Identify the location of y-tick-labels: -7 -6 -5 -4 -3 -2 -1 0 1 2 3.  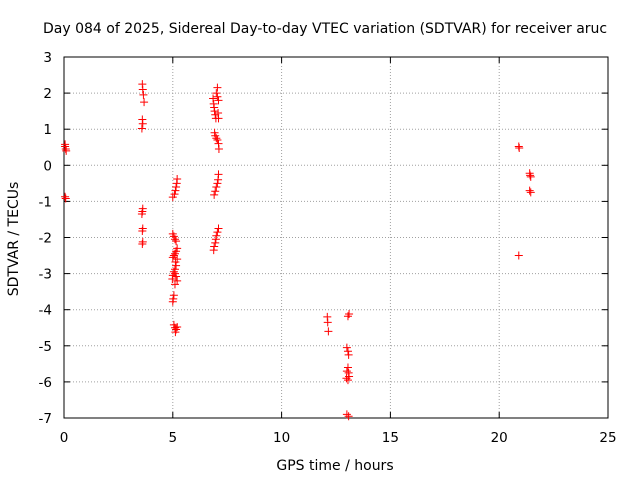
(45, 238).